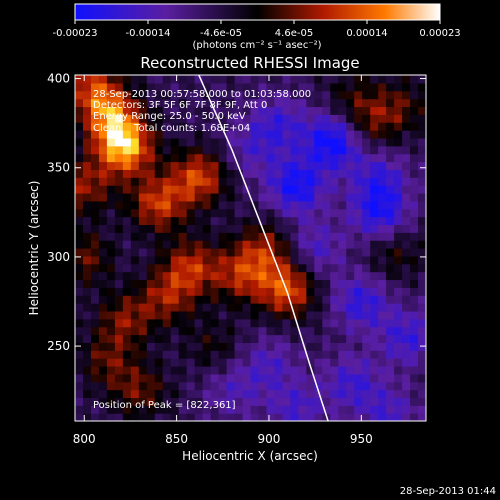 The width and height of the screenshot is (500, 500). Describe the element at coordinates (148, 33) in the screenshot. I see `colorbar-tick-label: -0.00014` at that location.